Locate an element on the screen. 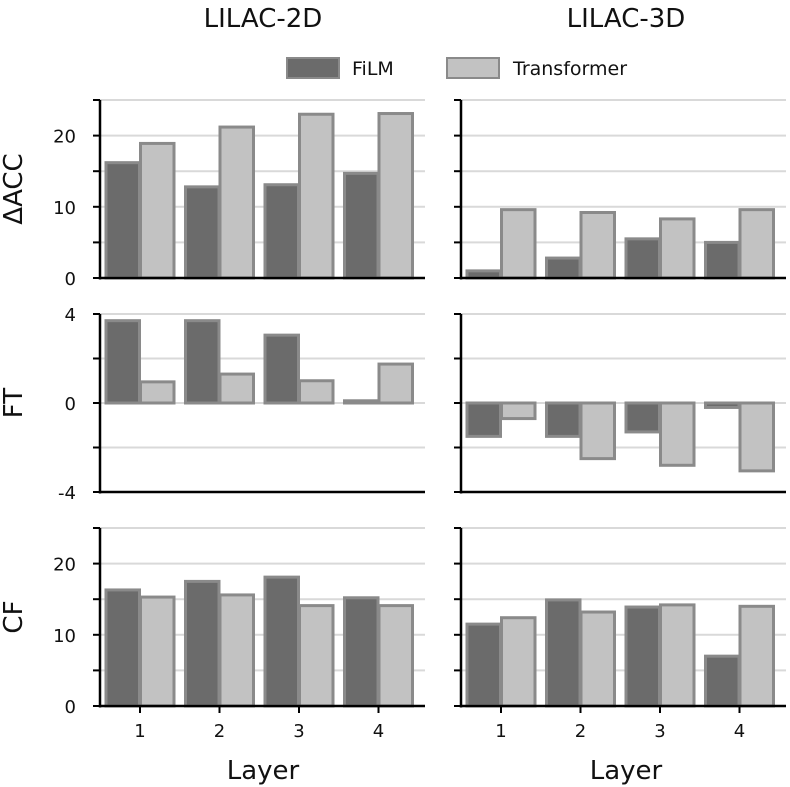 This screenshot has width=790, height=787. panel-cf-lilac-2d: 0 10 20 1 2 3 4 is located at coordinates (239, 634).